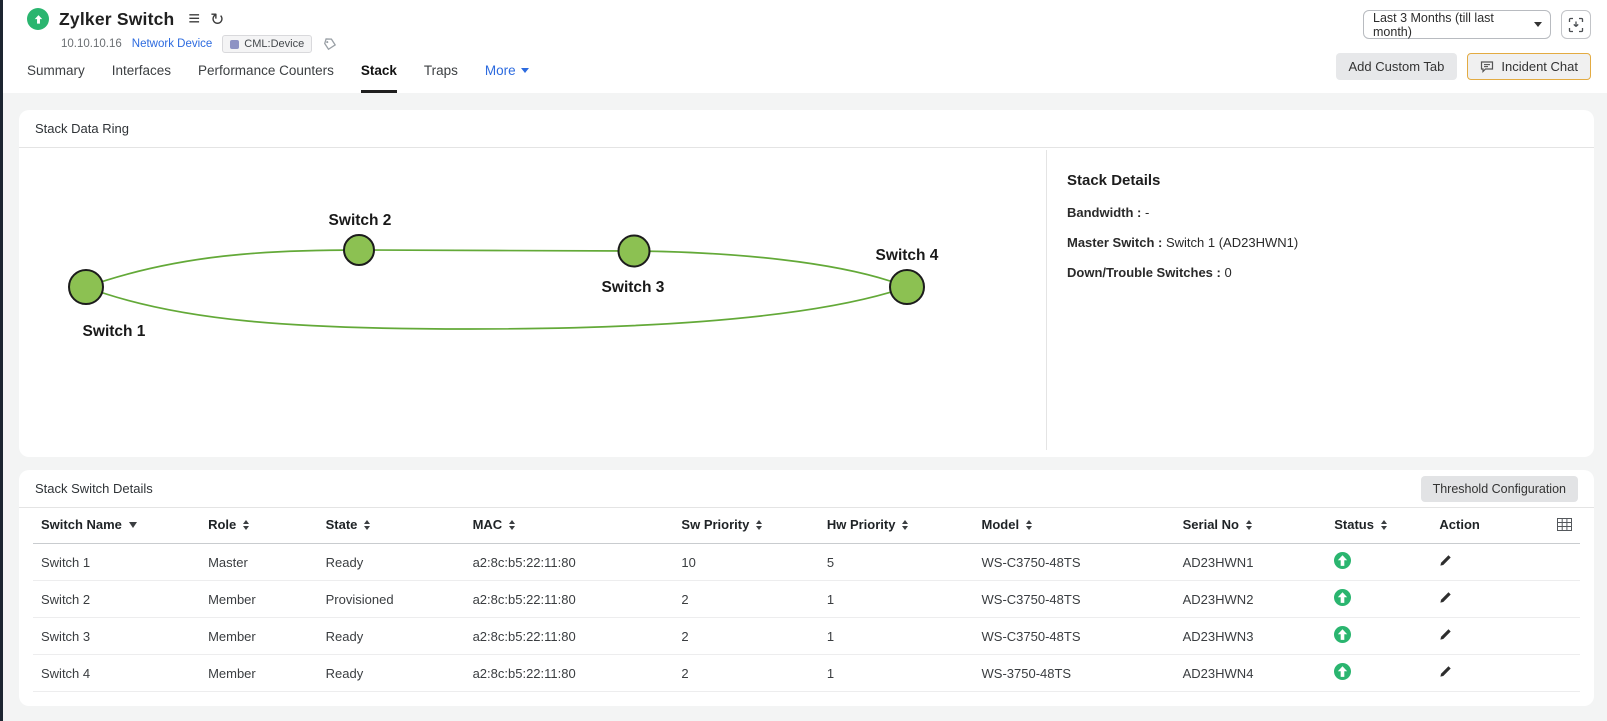  I want to click on column-header-action: Action, so click(1505, 526).